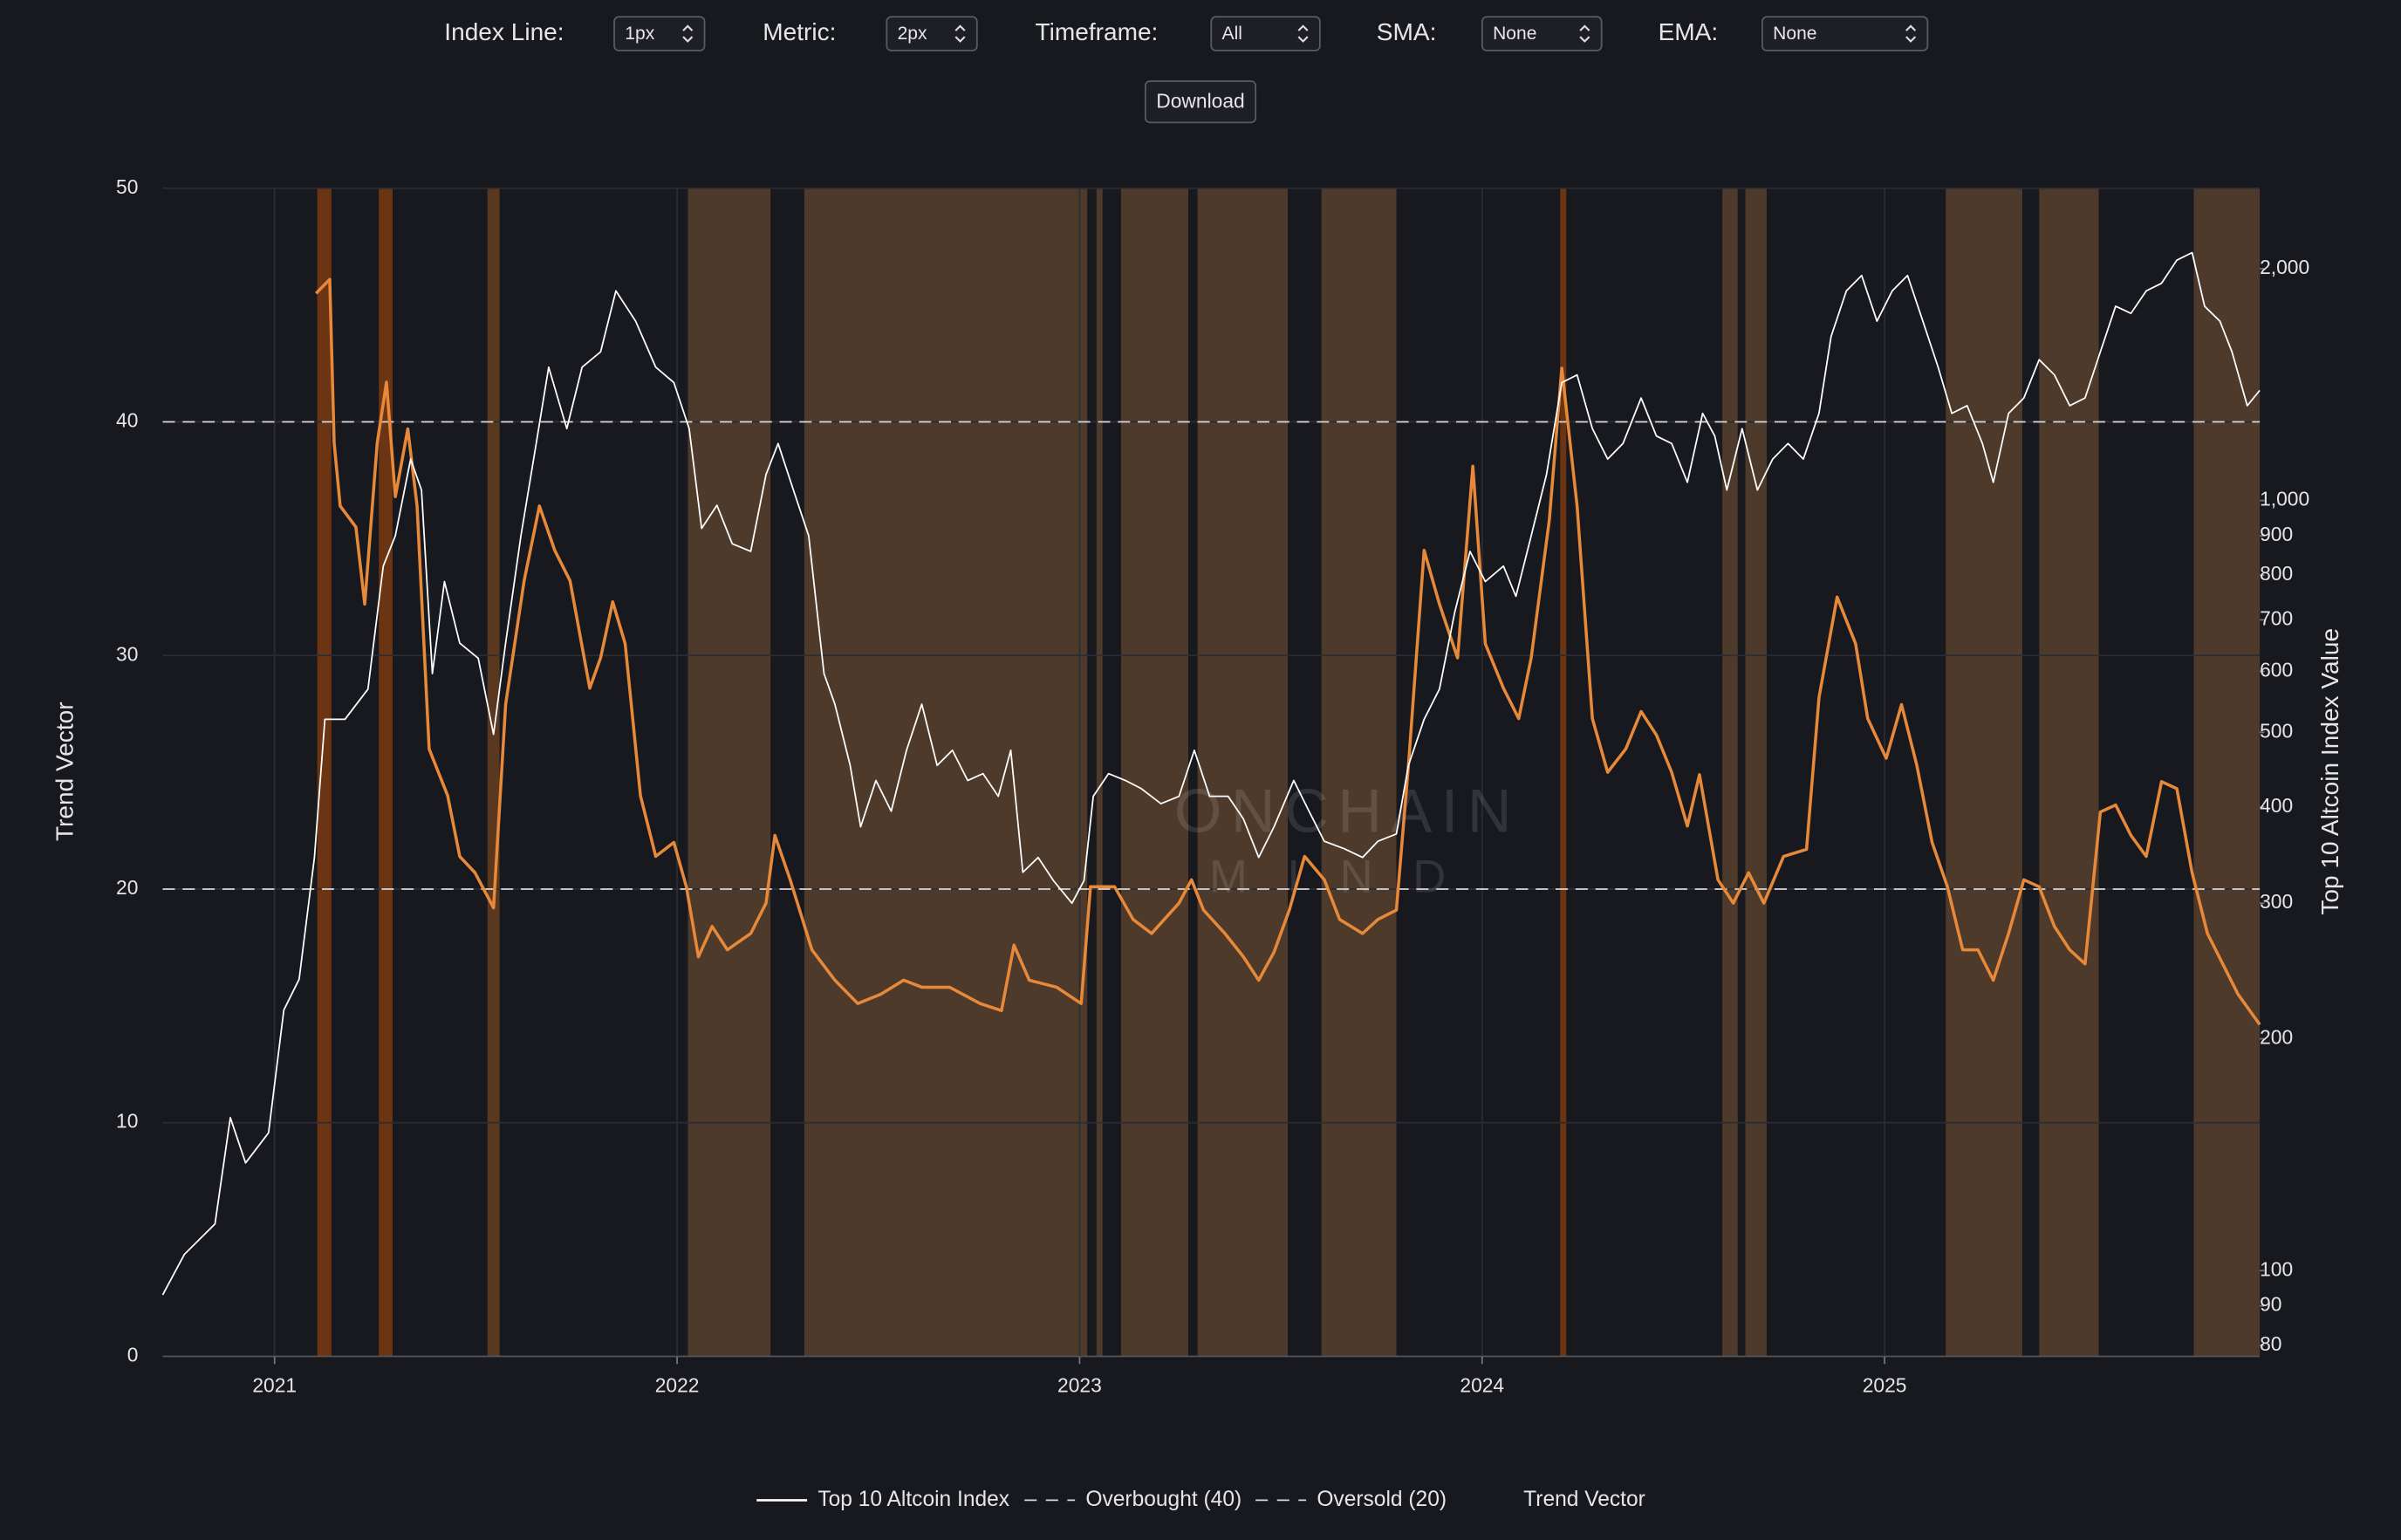  What do you see at coordinates (1407, 31) in the screenshot?
I see `control-label: SMA:` at bounding box center [1407, 31].